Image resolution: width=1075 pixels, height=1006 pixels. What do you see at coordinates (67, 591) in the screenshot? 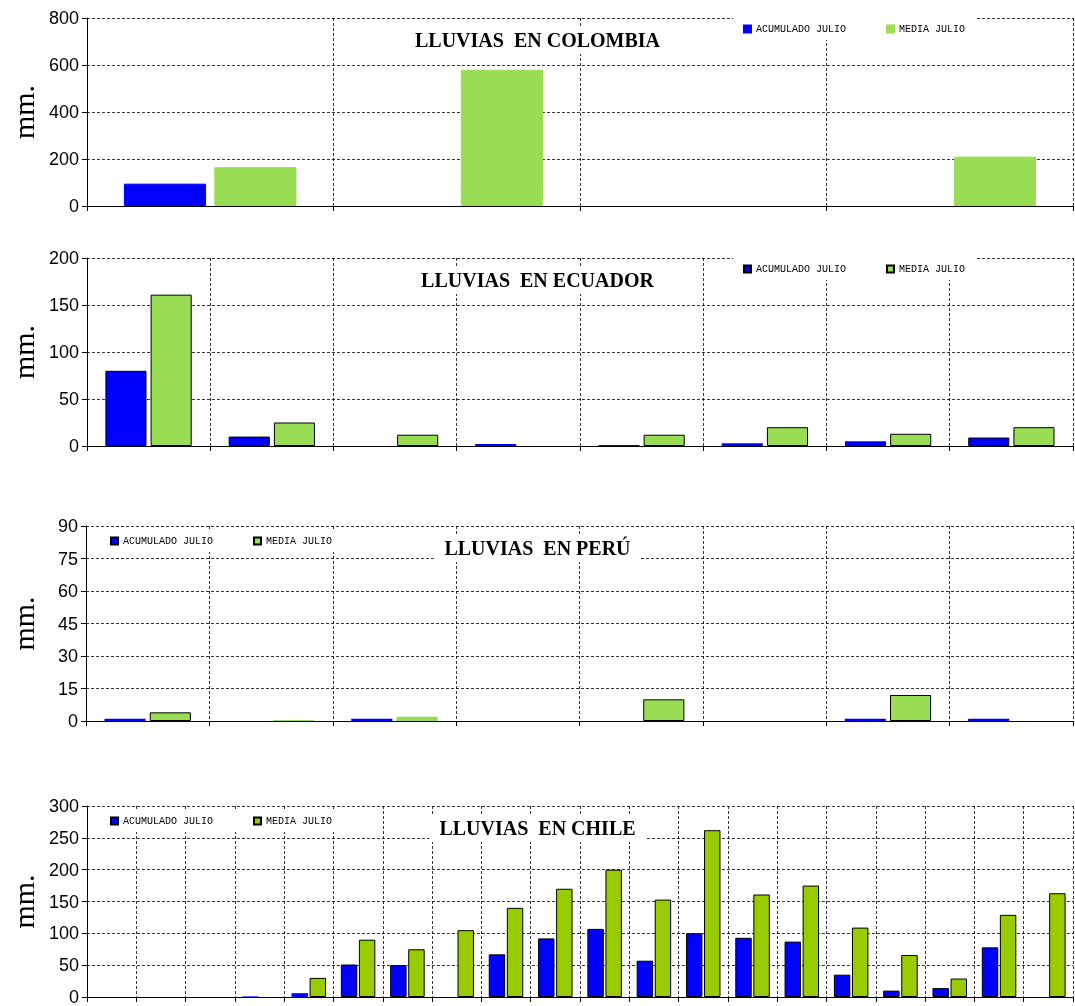
I see `y-tick-label: 60` at bounding box center [67, 591].